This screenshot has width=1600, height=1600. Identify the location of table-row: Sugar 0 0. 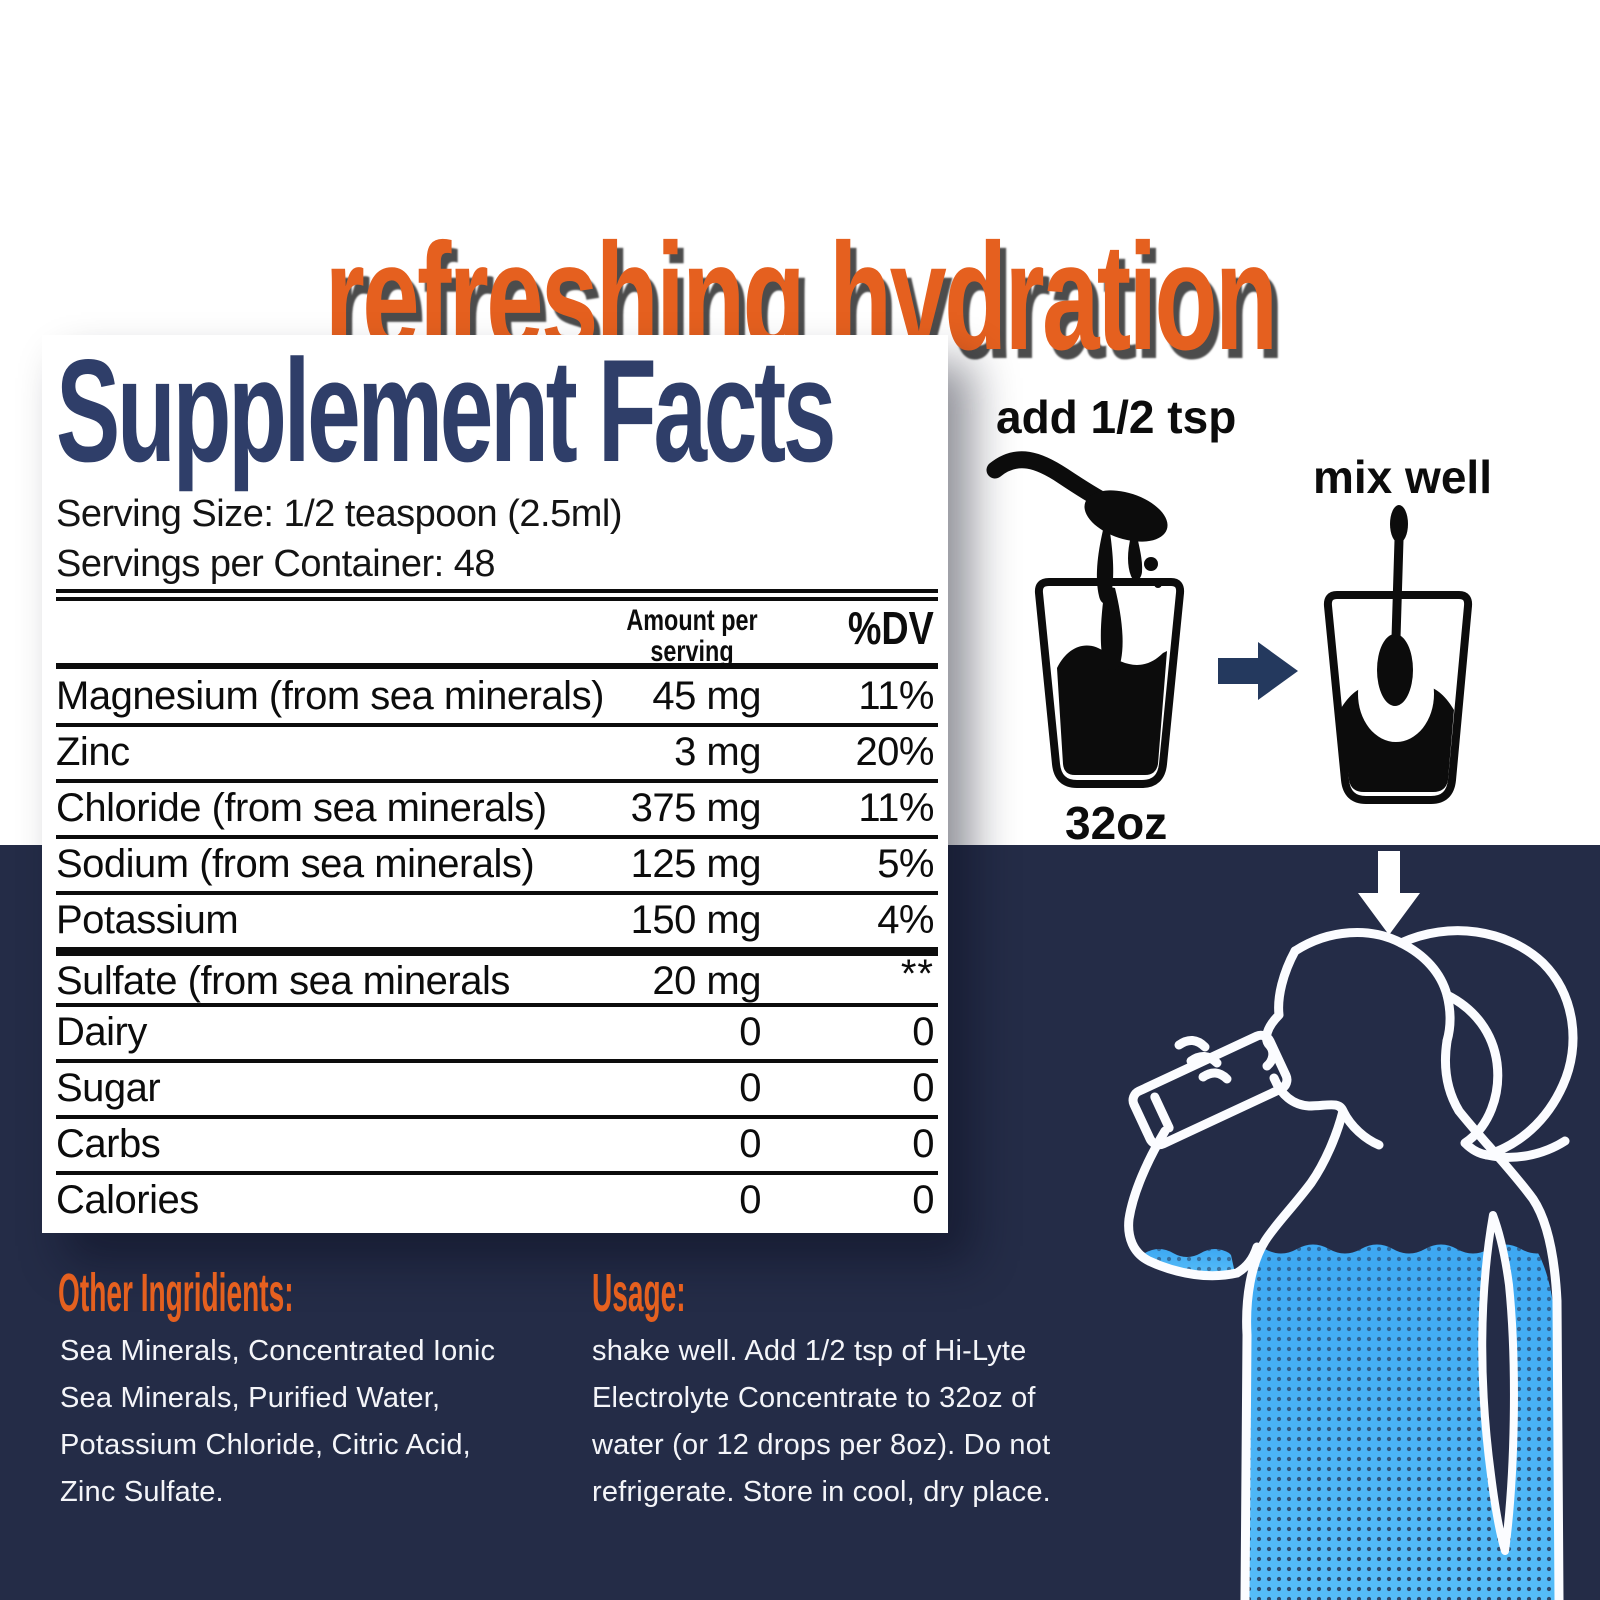
(497, 1087).